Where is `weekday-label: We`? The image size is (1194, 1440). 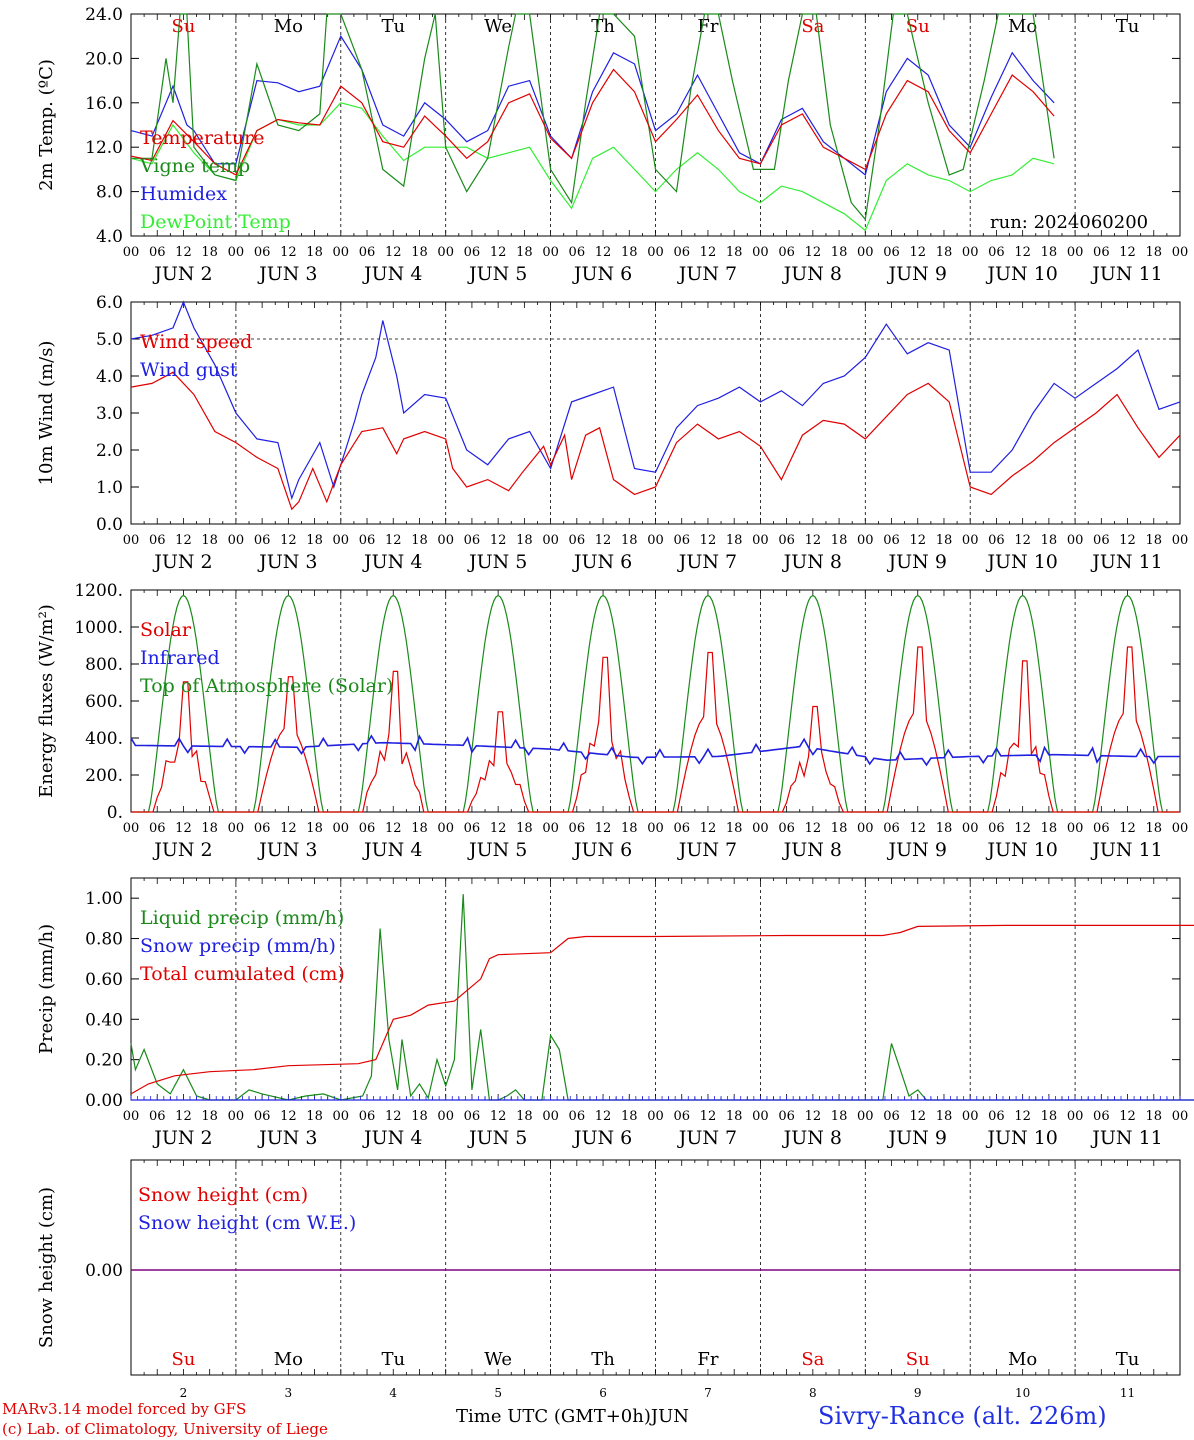 weekday-label: We is located at coordinates (498, 1359).